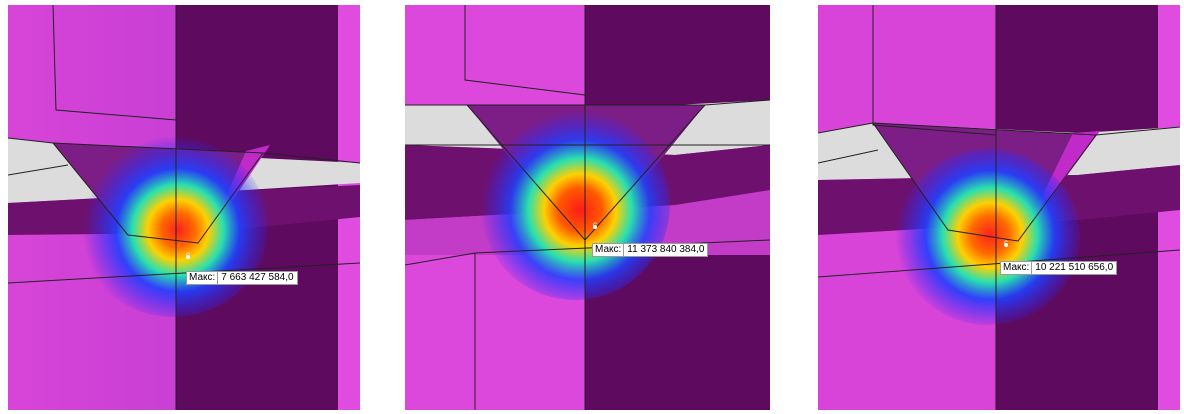 Image resolution: width=1184 pixels, height=414 pixels. What do you see at coordinates (608, 250) in the screenshot?
I see `max-key-2: Макс:` at bounding box center [608, 250].